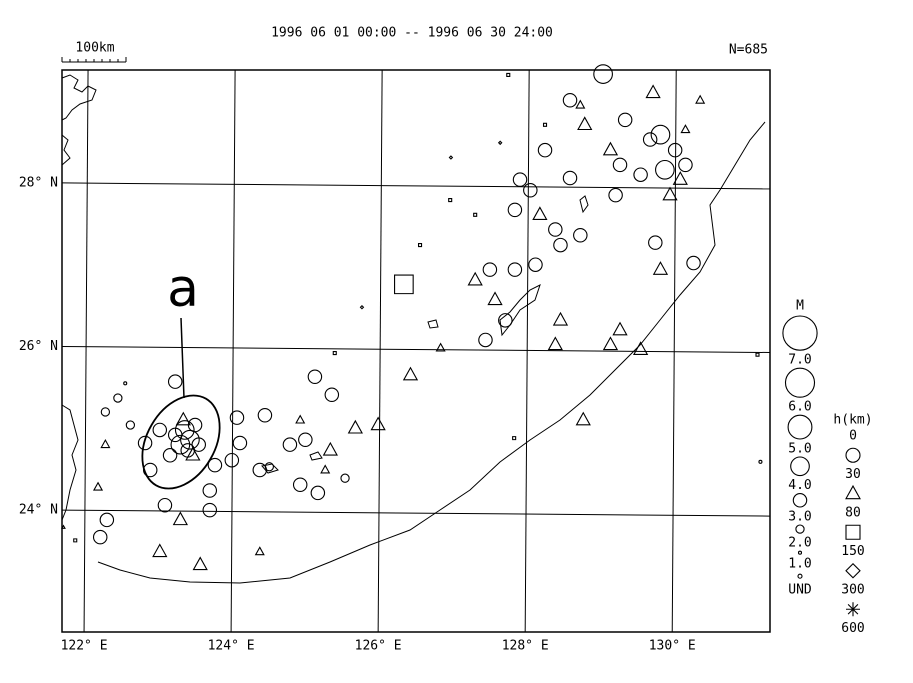 This screenshot has width=913, height=683. What do you see at coordinates (799, 485) in the screenshot?
I see `magnitude-label: 4.0` at bounding box center [799, 485].